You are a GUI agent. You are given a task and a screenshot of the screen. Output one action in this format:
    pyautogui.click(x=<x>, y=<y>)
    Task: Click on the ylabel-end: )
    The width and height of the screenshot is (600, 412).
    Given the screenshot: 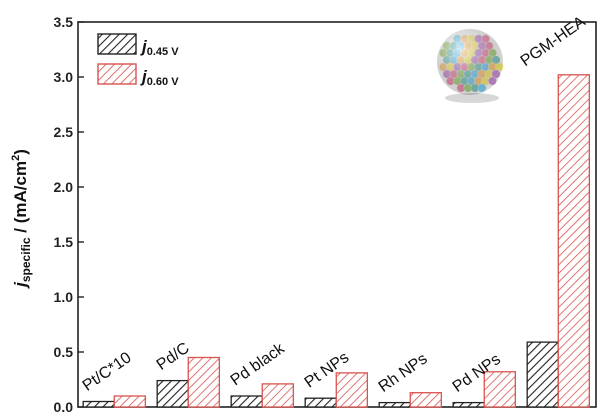 What is the action you would take?
    pyautogui.click(x=20, y=152)
    